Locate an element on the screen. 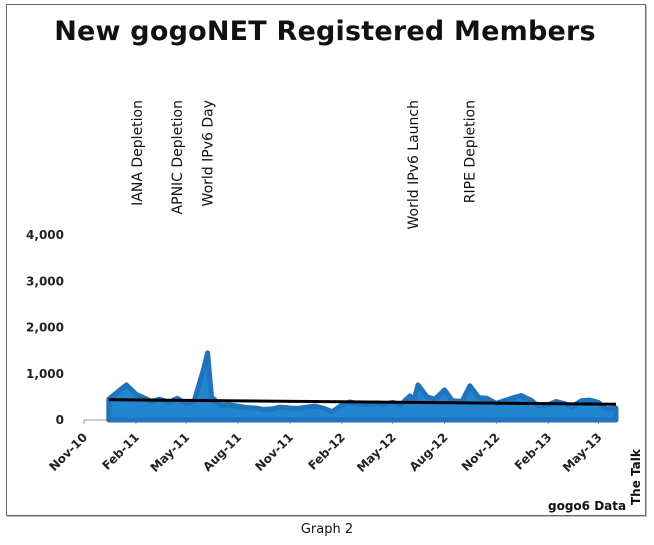 The width and height of the screenshot is (654, 545). x-tick-label: Nov-12 is located at coordinates (481, 452).